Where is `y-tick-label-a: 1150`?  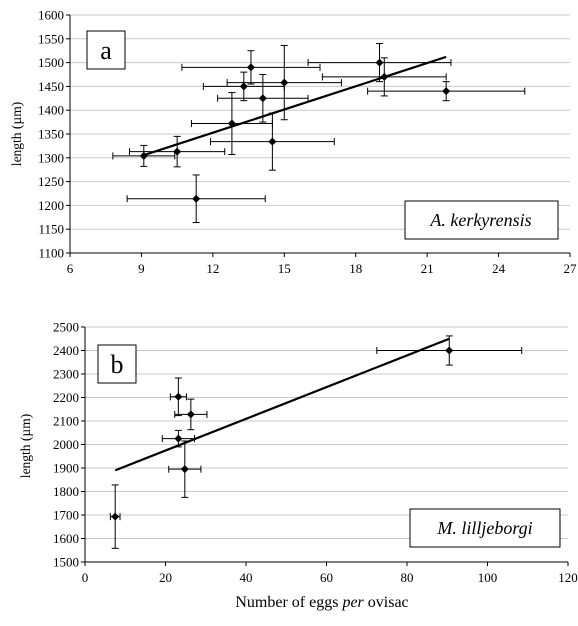
y-tick-label-a: 1150 is located at coordinates (51, 229).